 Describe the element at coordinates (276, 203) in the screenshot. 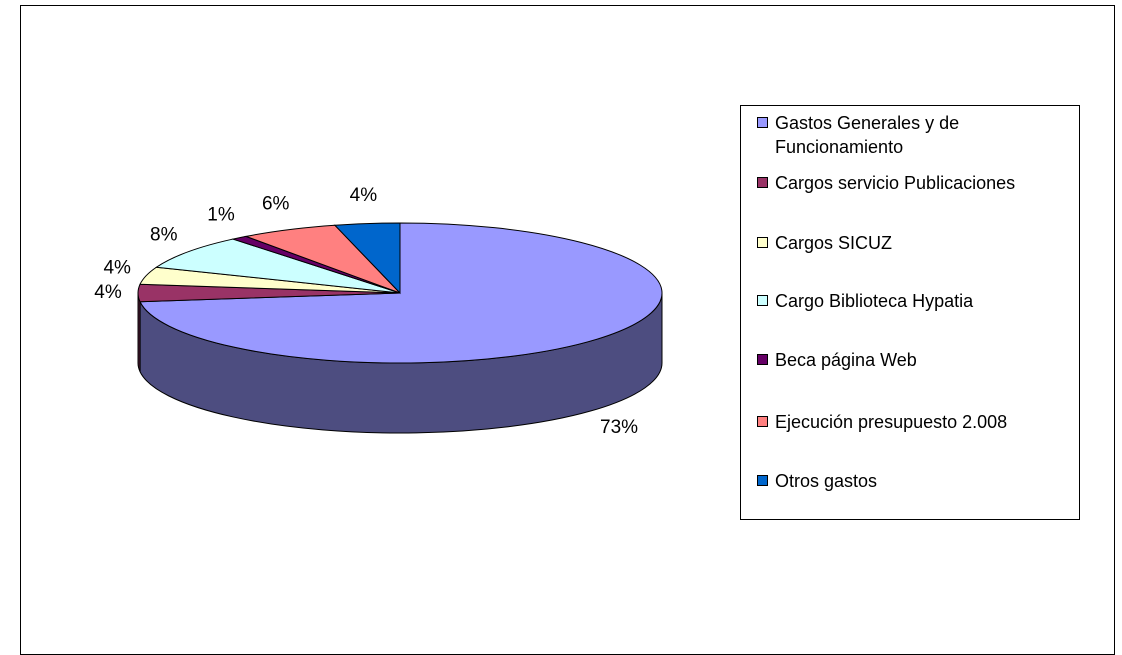

I see `data-label: 6%` at that location.